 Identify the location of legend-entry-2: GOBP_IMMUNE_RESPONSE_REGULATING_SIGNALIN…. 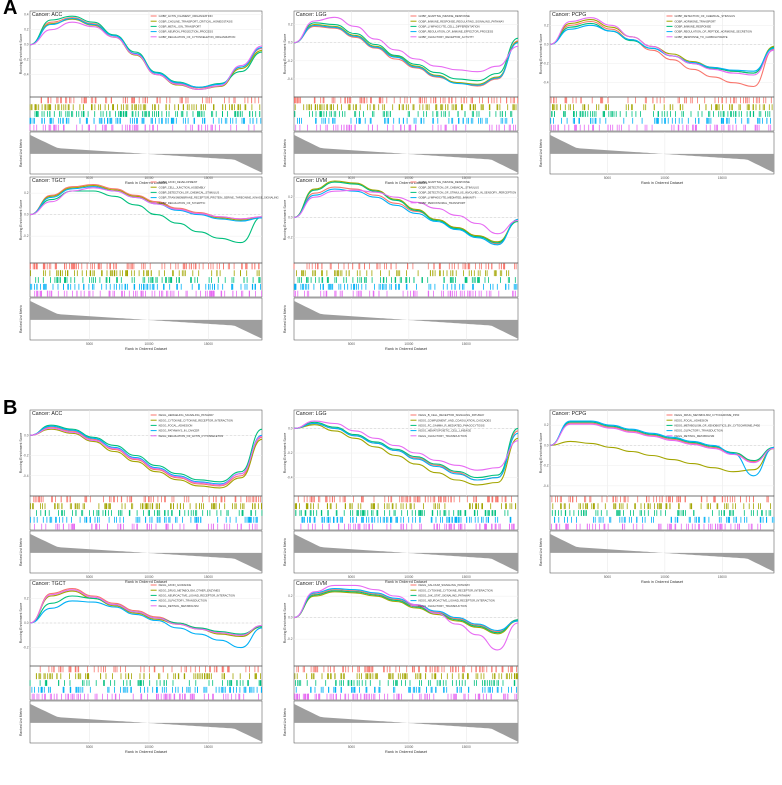
(461, 21).